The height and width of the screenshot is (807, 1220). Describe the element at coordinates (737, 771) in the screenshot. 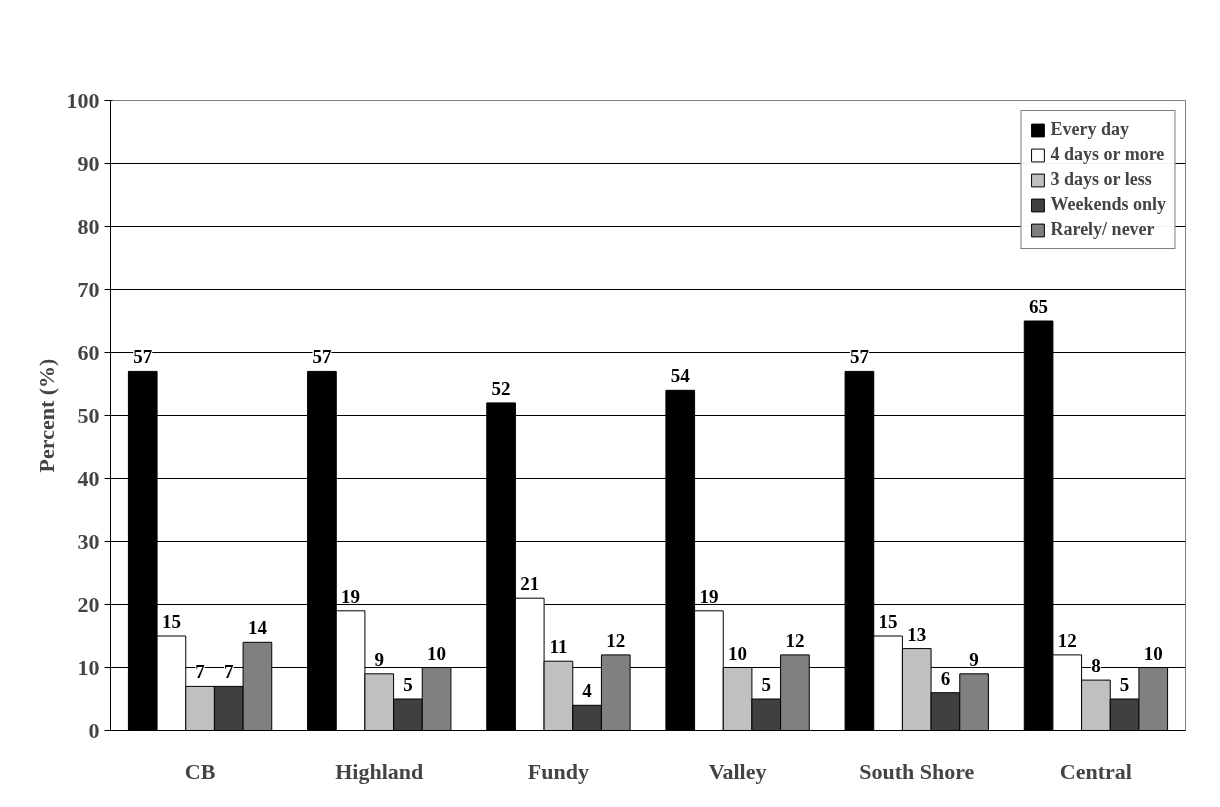

I see `x-tick-label: Valley` at that location.